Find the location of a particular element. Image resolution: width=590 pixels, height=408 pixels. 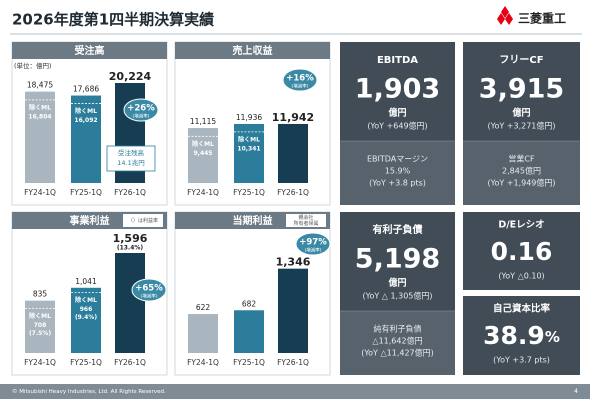

value-label: 20,224 is located at coordinates (130, 76).